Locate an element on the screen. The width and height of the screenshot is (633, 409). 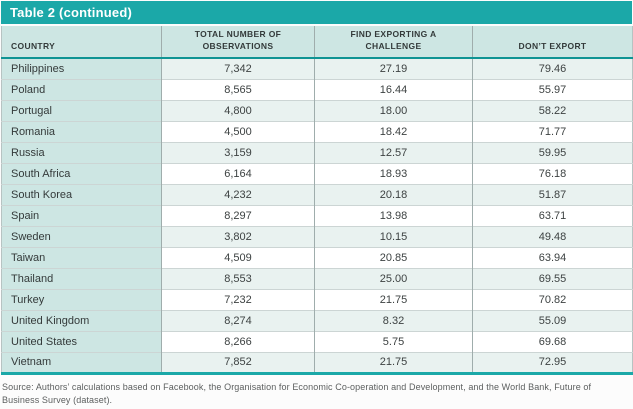
cell-observations: 4,509 is located at coordinates (238, 257).